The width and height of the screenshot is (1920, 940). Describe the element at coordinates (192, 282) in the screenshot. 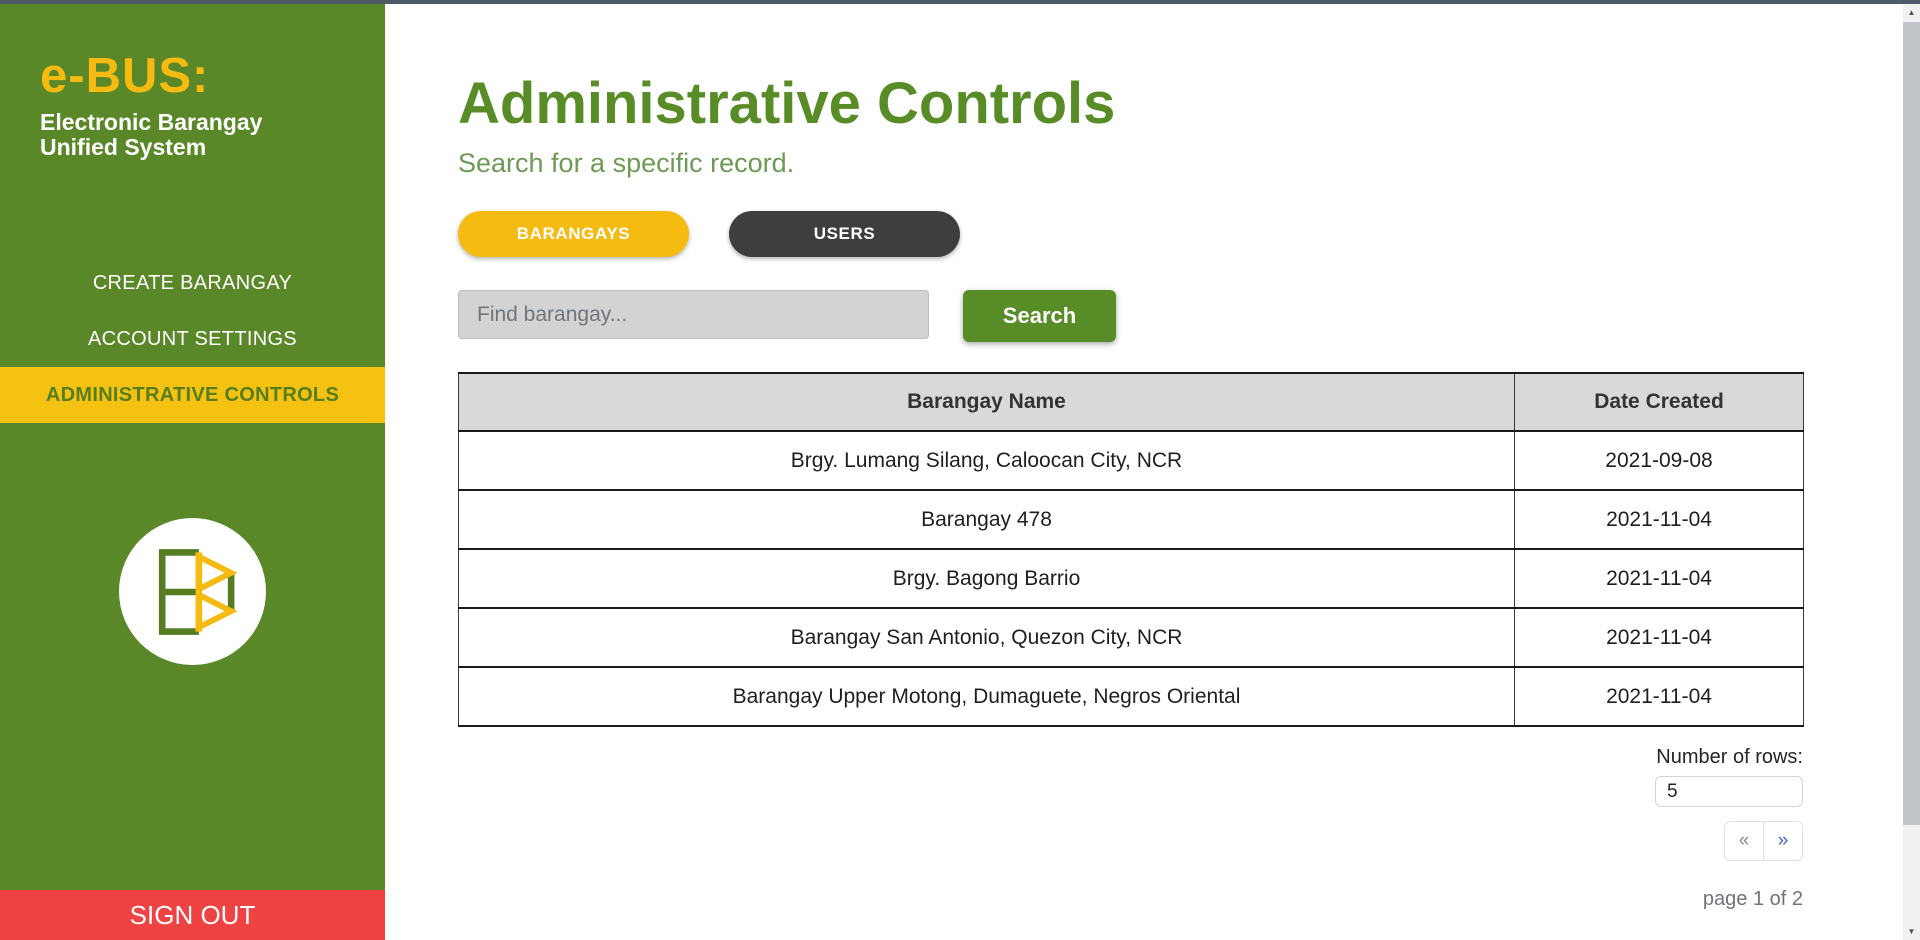

I see `sidebar-item-create-barangay: CREATE BARANGAY` at that location.